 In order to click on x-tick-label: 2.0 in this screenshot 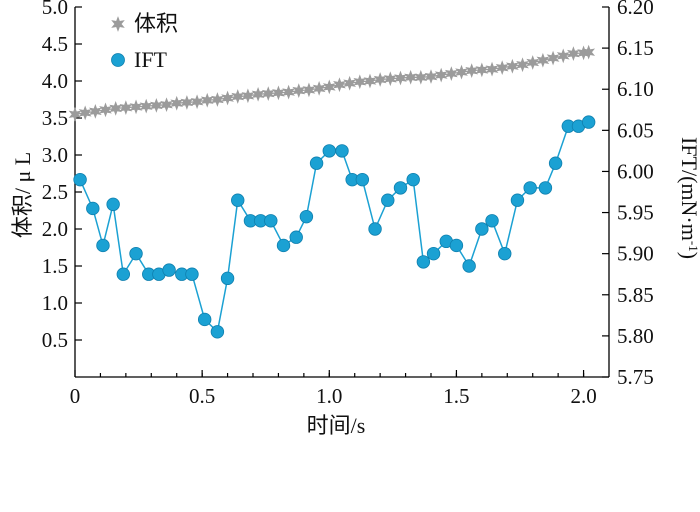, I will do `click(583, 396)`.